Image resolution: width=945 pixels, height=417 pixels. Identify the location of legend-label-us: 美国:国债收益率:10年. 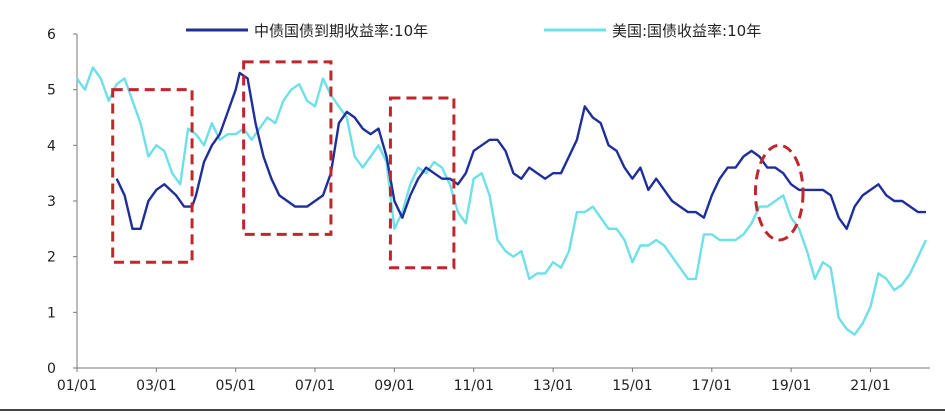
(686, 31).